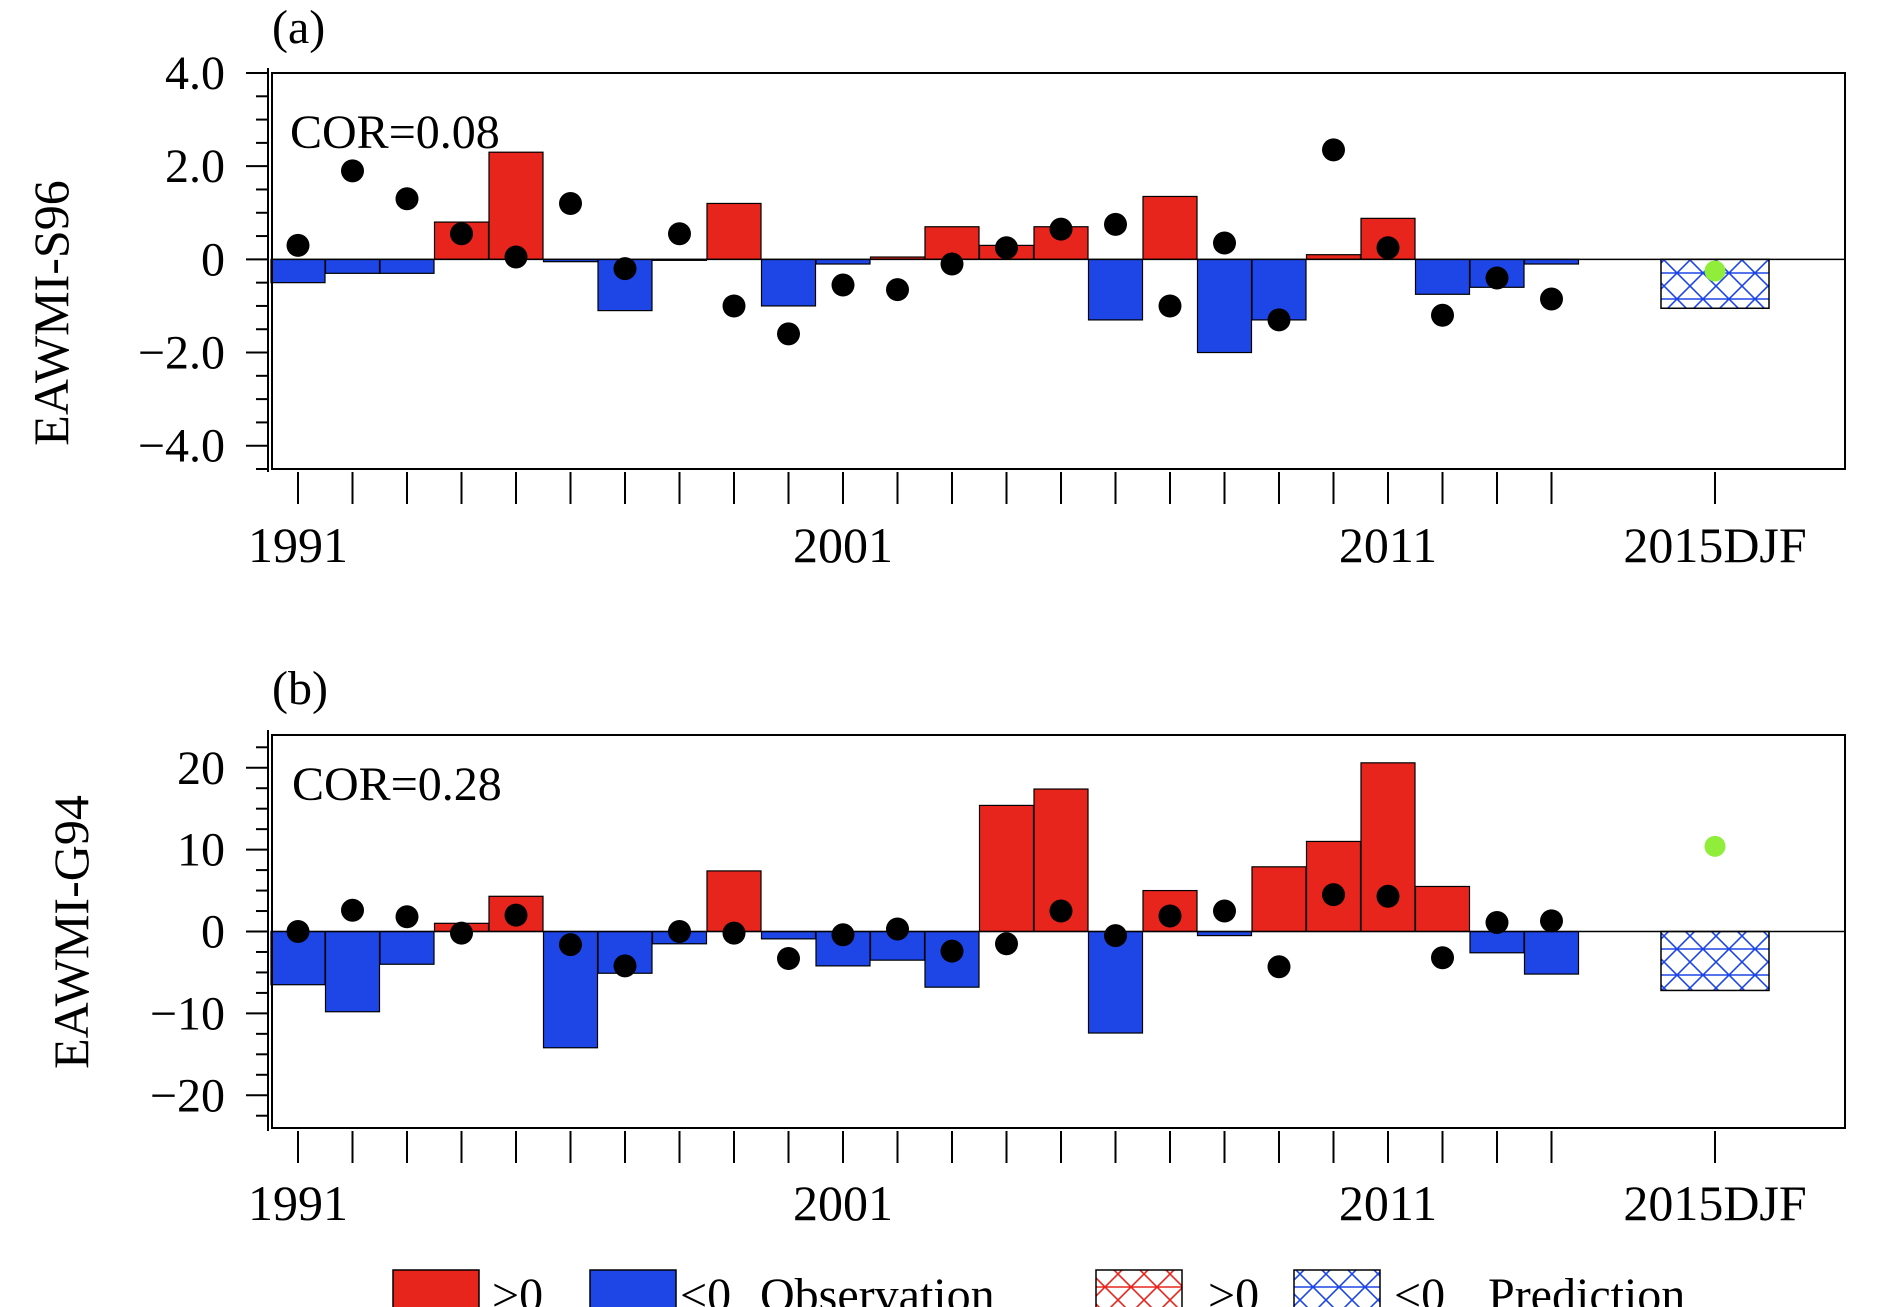 The width and height of the screenshot is (1890, 1307). I want to click on panel-b-label: (b), so click(300, 688).